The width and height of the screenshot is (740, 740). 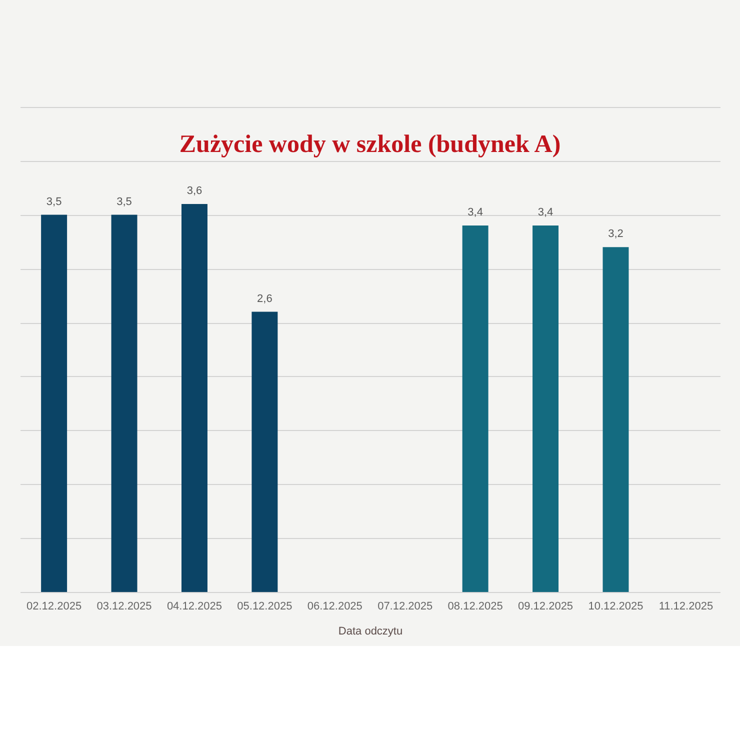 What do you see at coordinates (616, 606) in the screenshot?
I see `x-tick-label: 10.12.2025` at bounding box center [616, 606].